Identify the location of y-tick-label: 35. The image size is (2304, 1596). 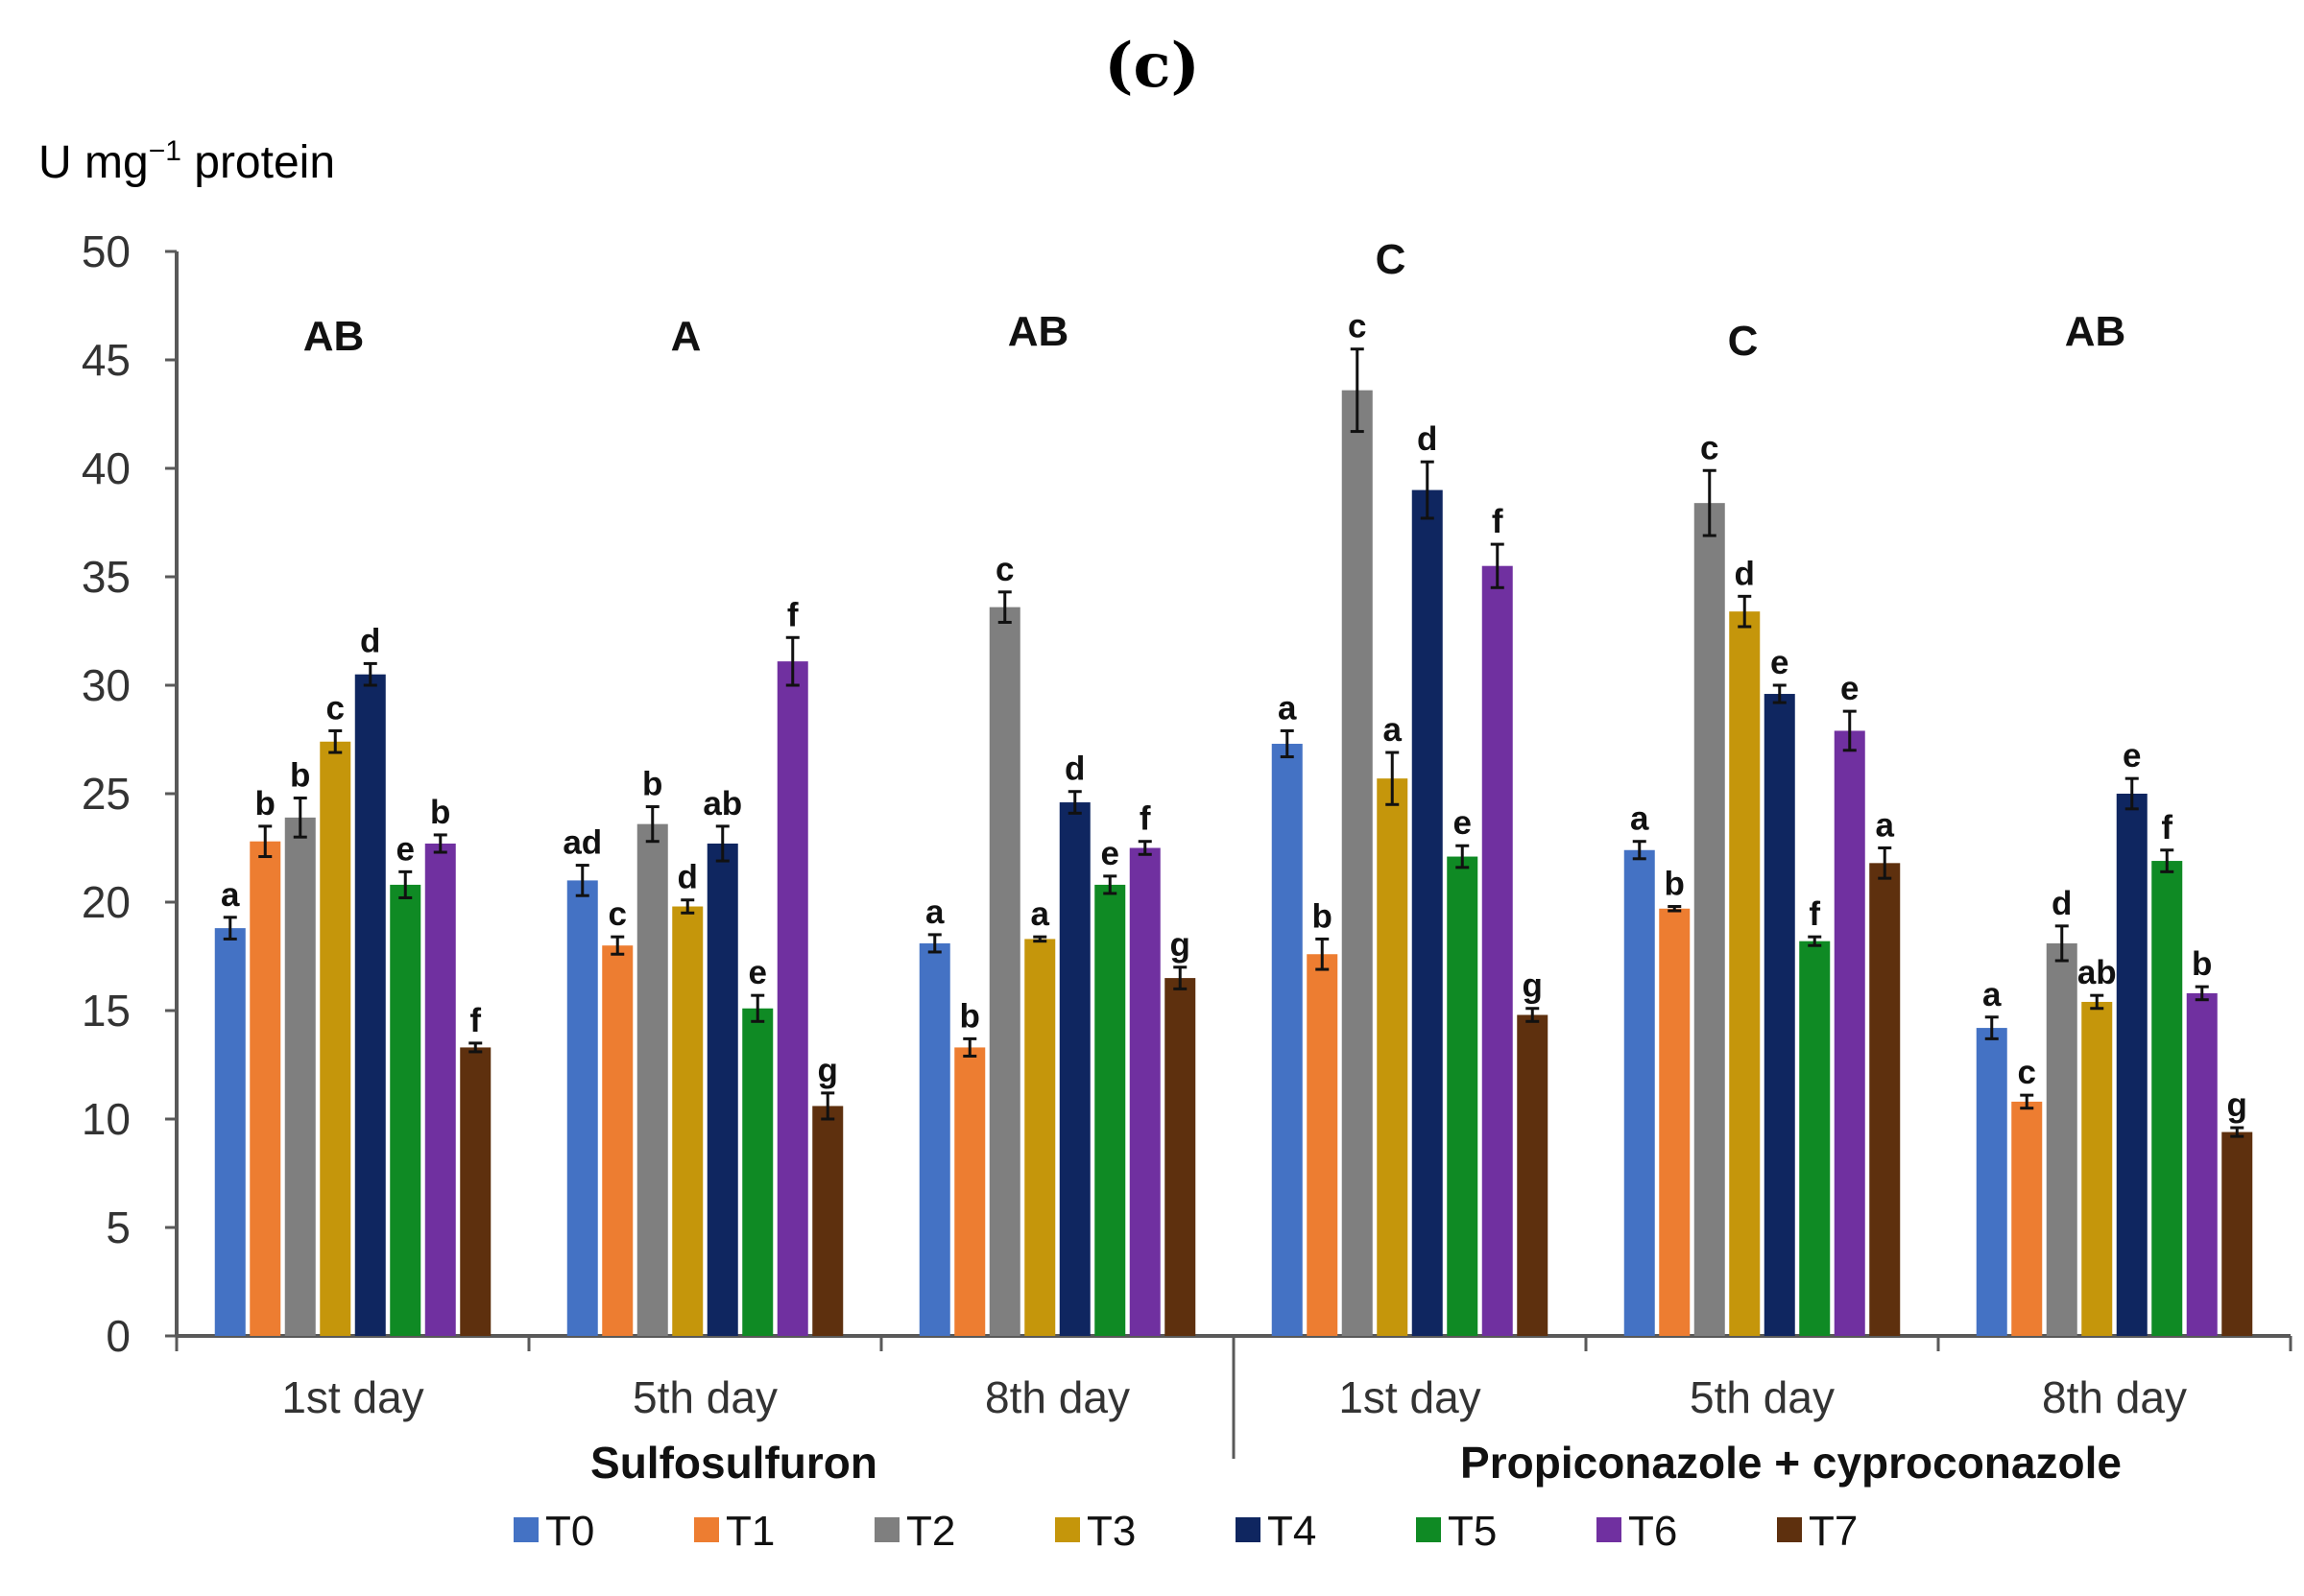
(107, 577).